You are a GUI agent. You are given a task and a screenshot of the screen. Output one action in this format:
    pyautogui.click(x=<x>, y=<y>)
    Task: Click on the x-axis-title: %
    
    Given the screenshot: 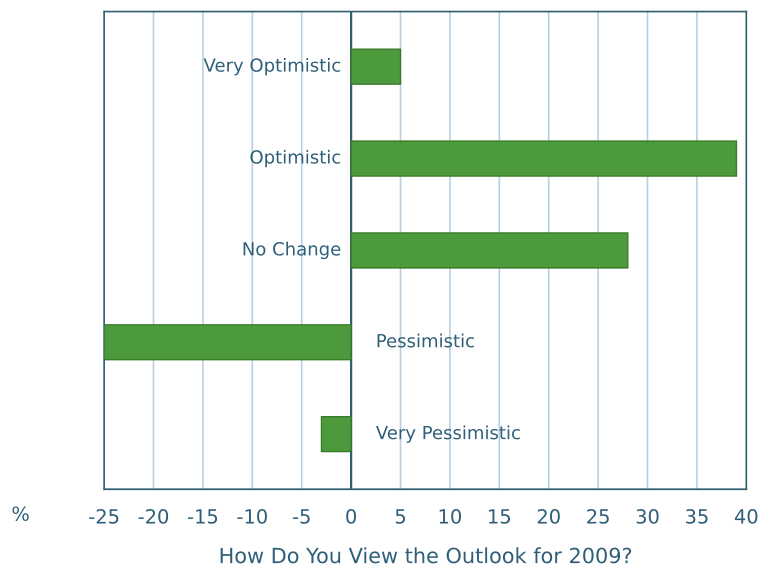 What is the action you would take?
    pyautogui.click(x=20, y=514)
    